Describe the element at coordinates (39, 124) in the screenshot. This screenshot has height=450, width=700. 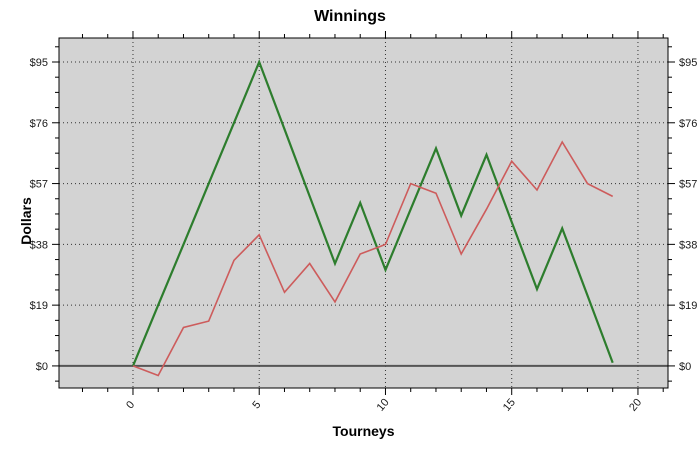
I see `y-tick-label-left: $76` at that location.